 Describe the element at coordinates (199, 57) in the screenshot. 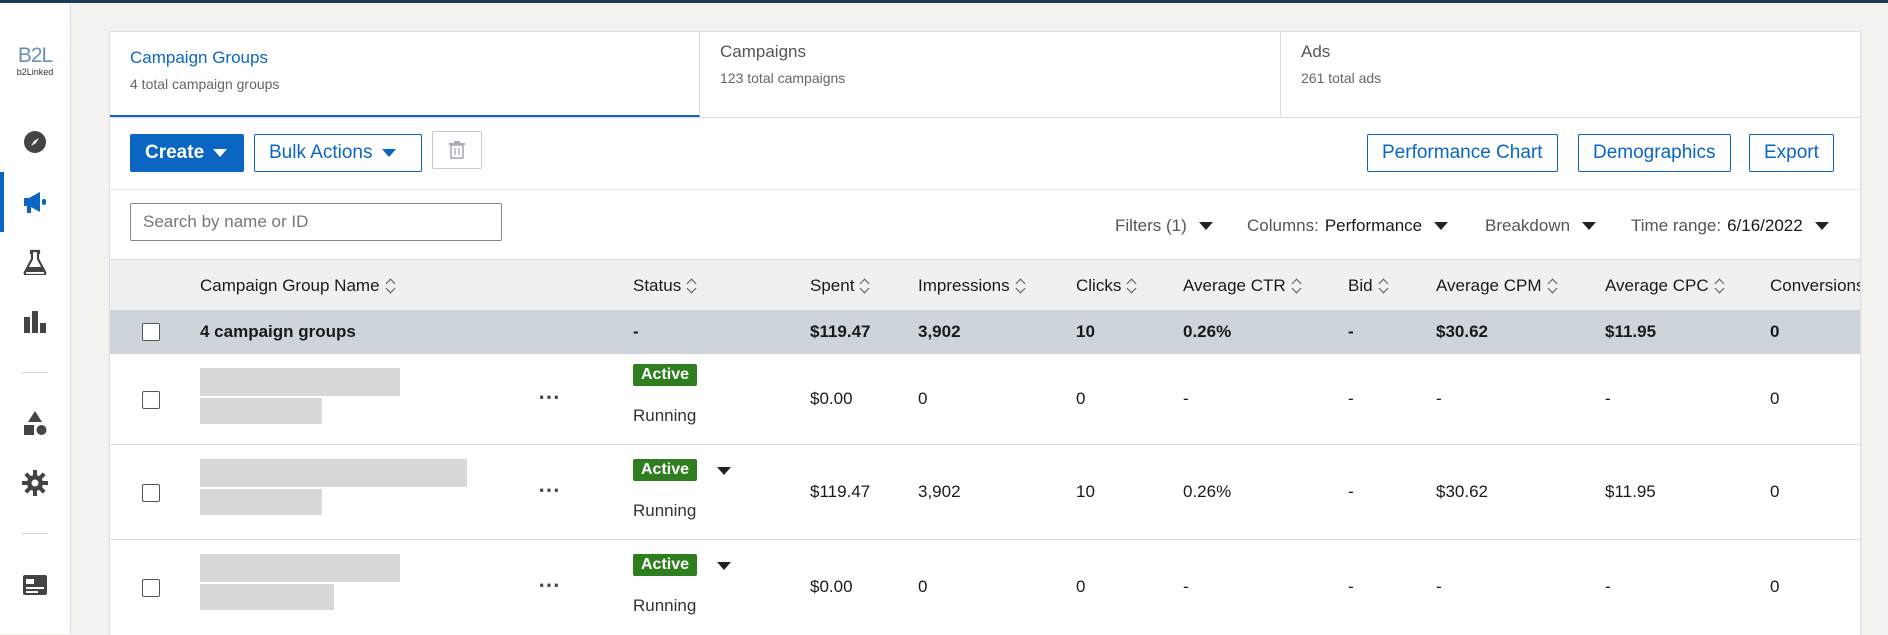

I see `tab-title: Campaign Groups` at that location.